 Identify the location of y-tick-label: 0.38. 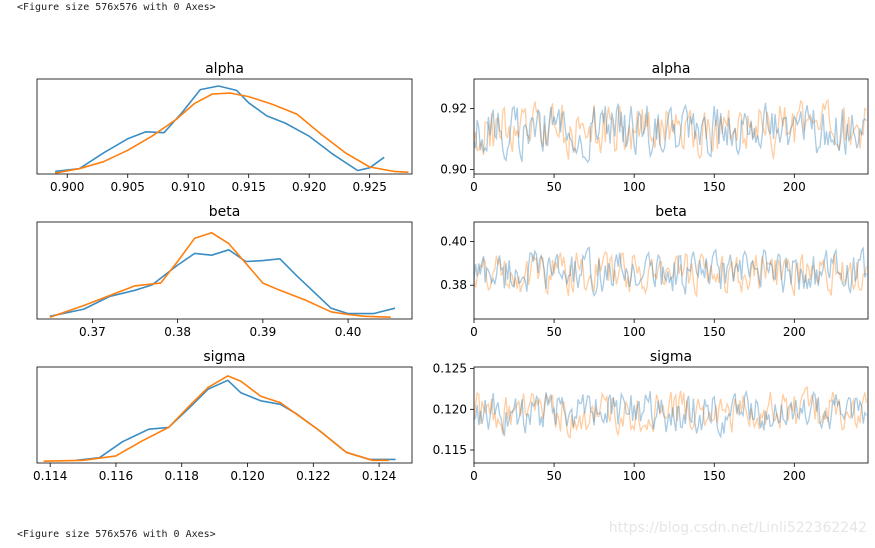
(453, 285).